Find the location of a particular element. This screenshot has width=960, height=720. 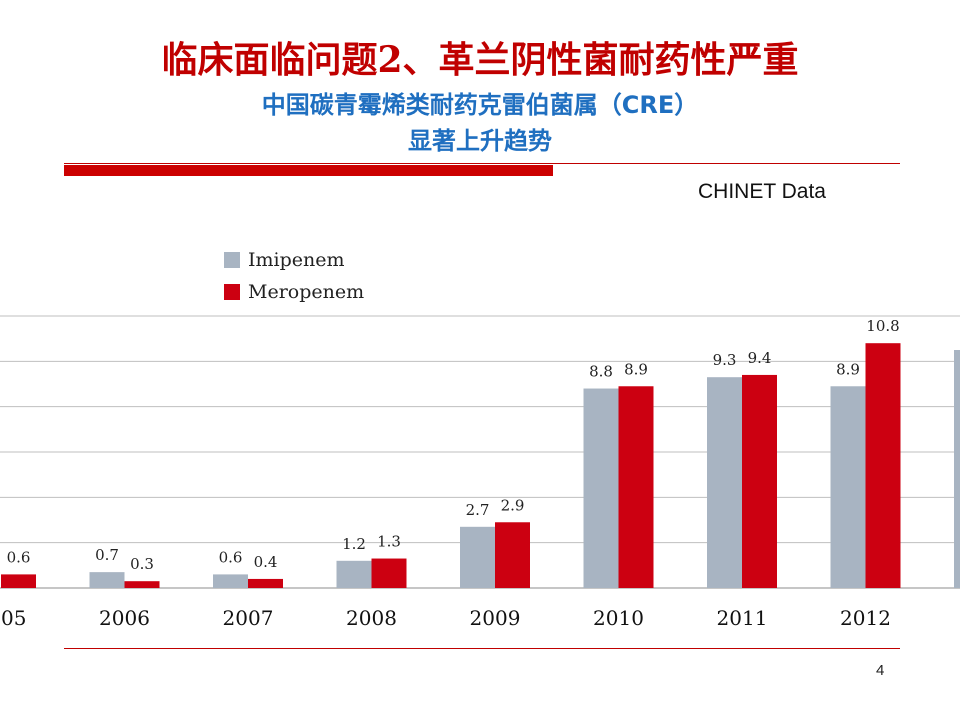

bar-meropenem-2011 is located at coordinates (759, 481).